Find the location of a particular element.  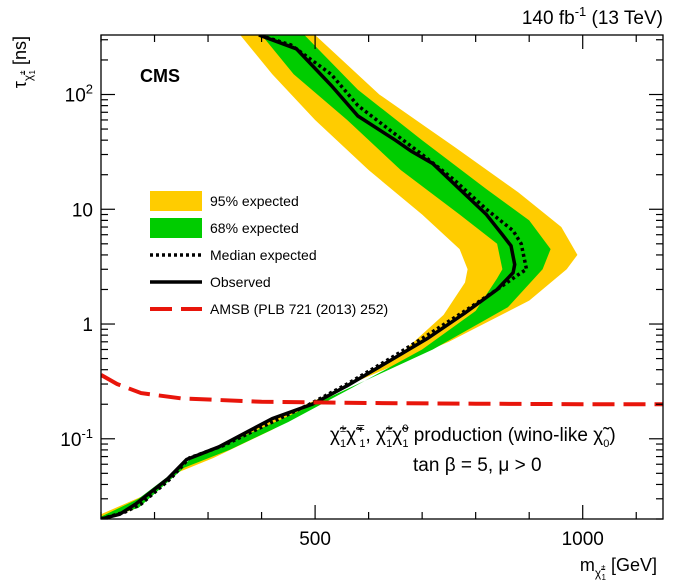

x-tick-label: 500 is located at coordinates (315, 539).